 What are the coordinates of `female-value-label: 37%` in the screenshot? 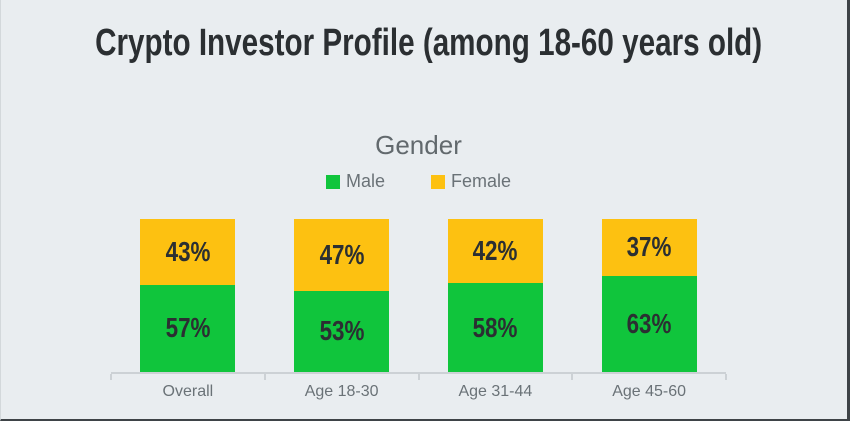 It's located at (649, 247).